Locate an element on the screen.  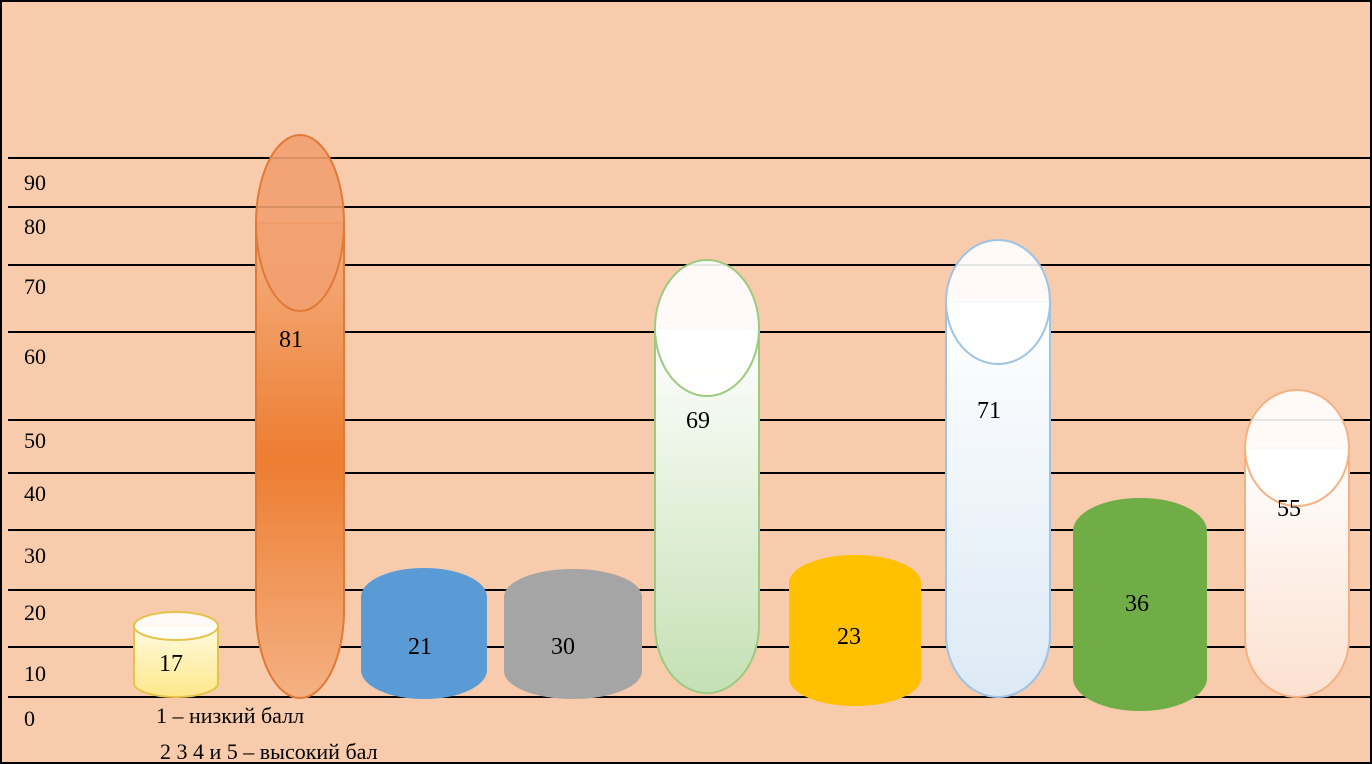
bar-value-label: 36 is located at coordinates (1137, 604).